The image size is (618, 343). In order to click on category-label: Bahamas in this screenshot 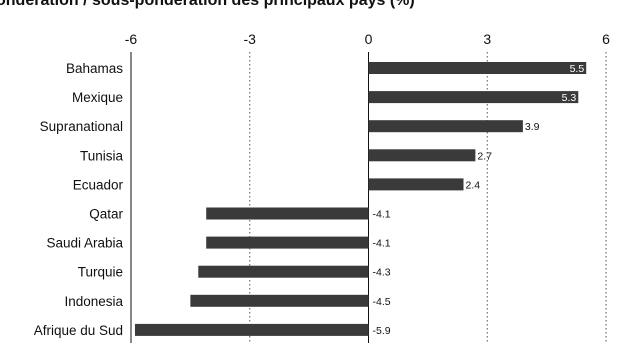, I will do `click(94, 68)`.